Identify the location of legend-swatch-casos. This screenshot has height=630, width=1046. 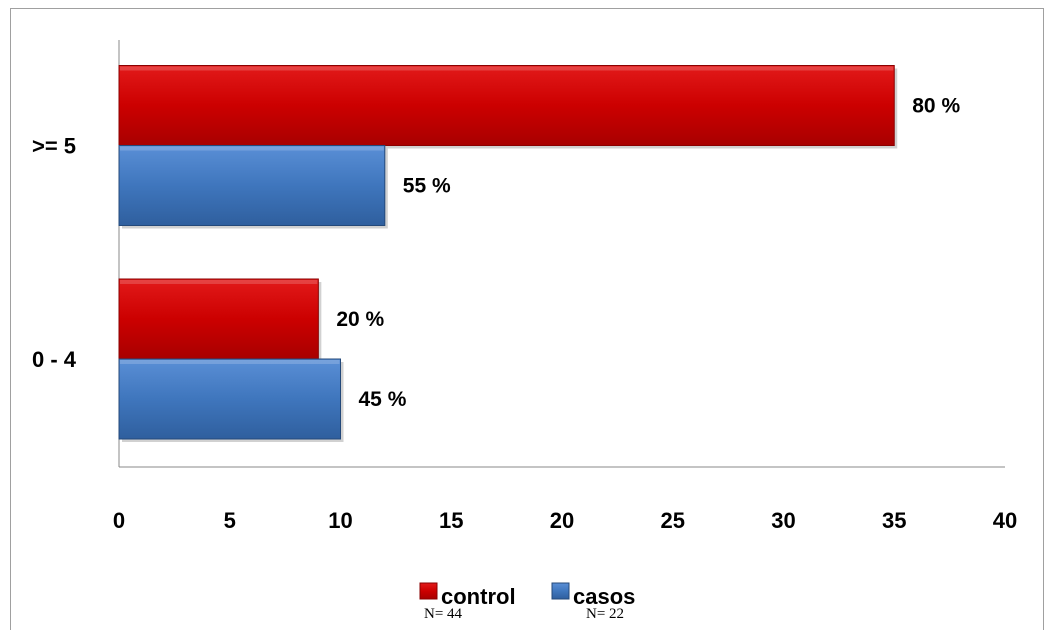
(560, 591).